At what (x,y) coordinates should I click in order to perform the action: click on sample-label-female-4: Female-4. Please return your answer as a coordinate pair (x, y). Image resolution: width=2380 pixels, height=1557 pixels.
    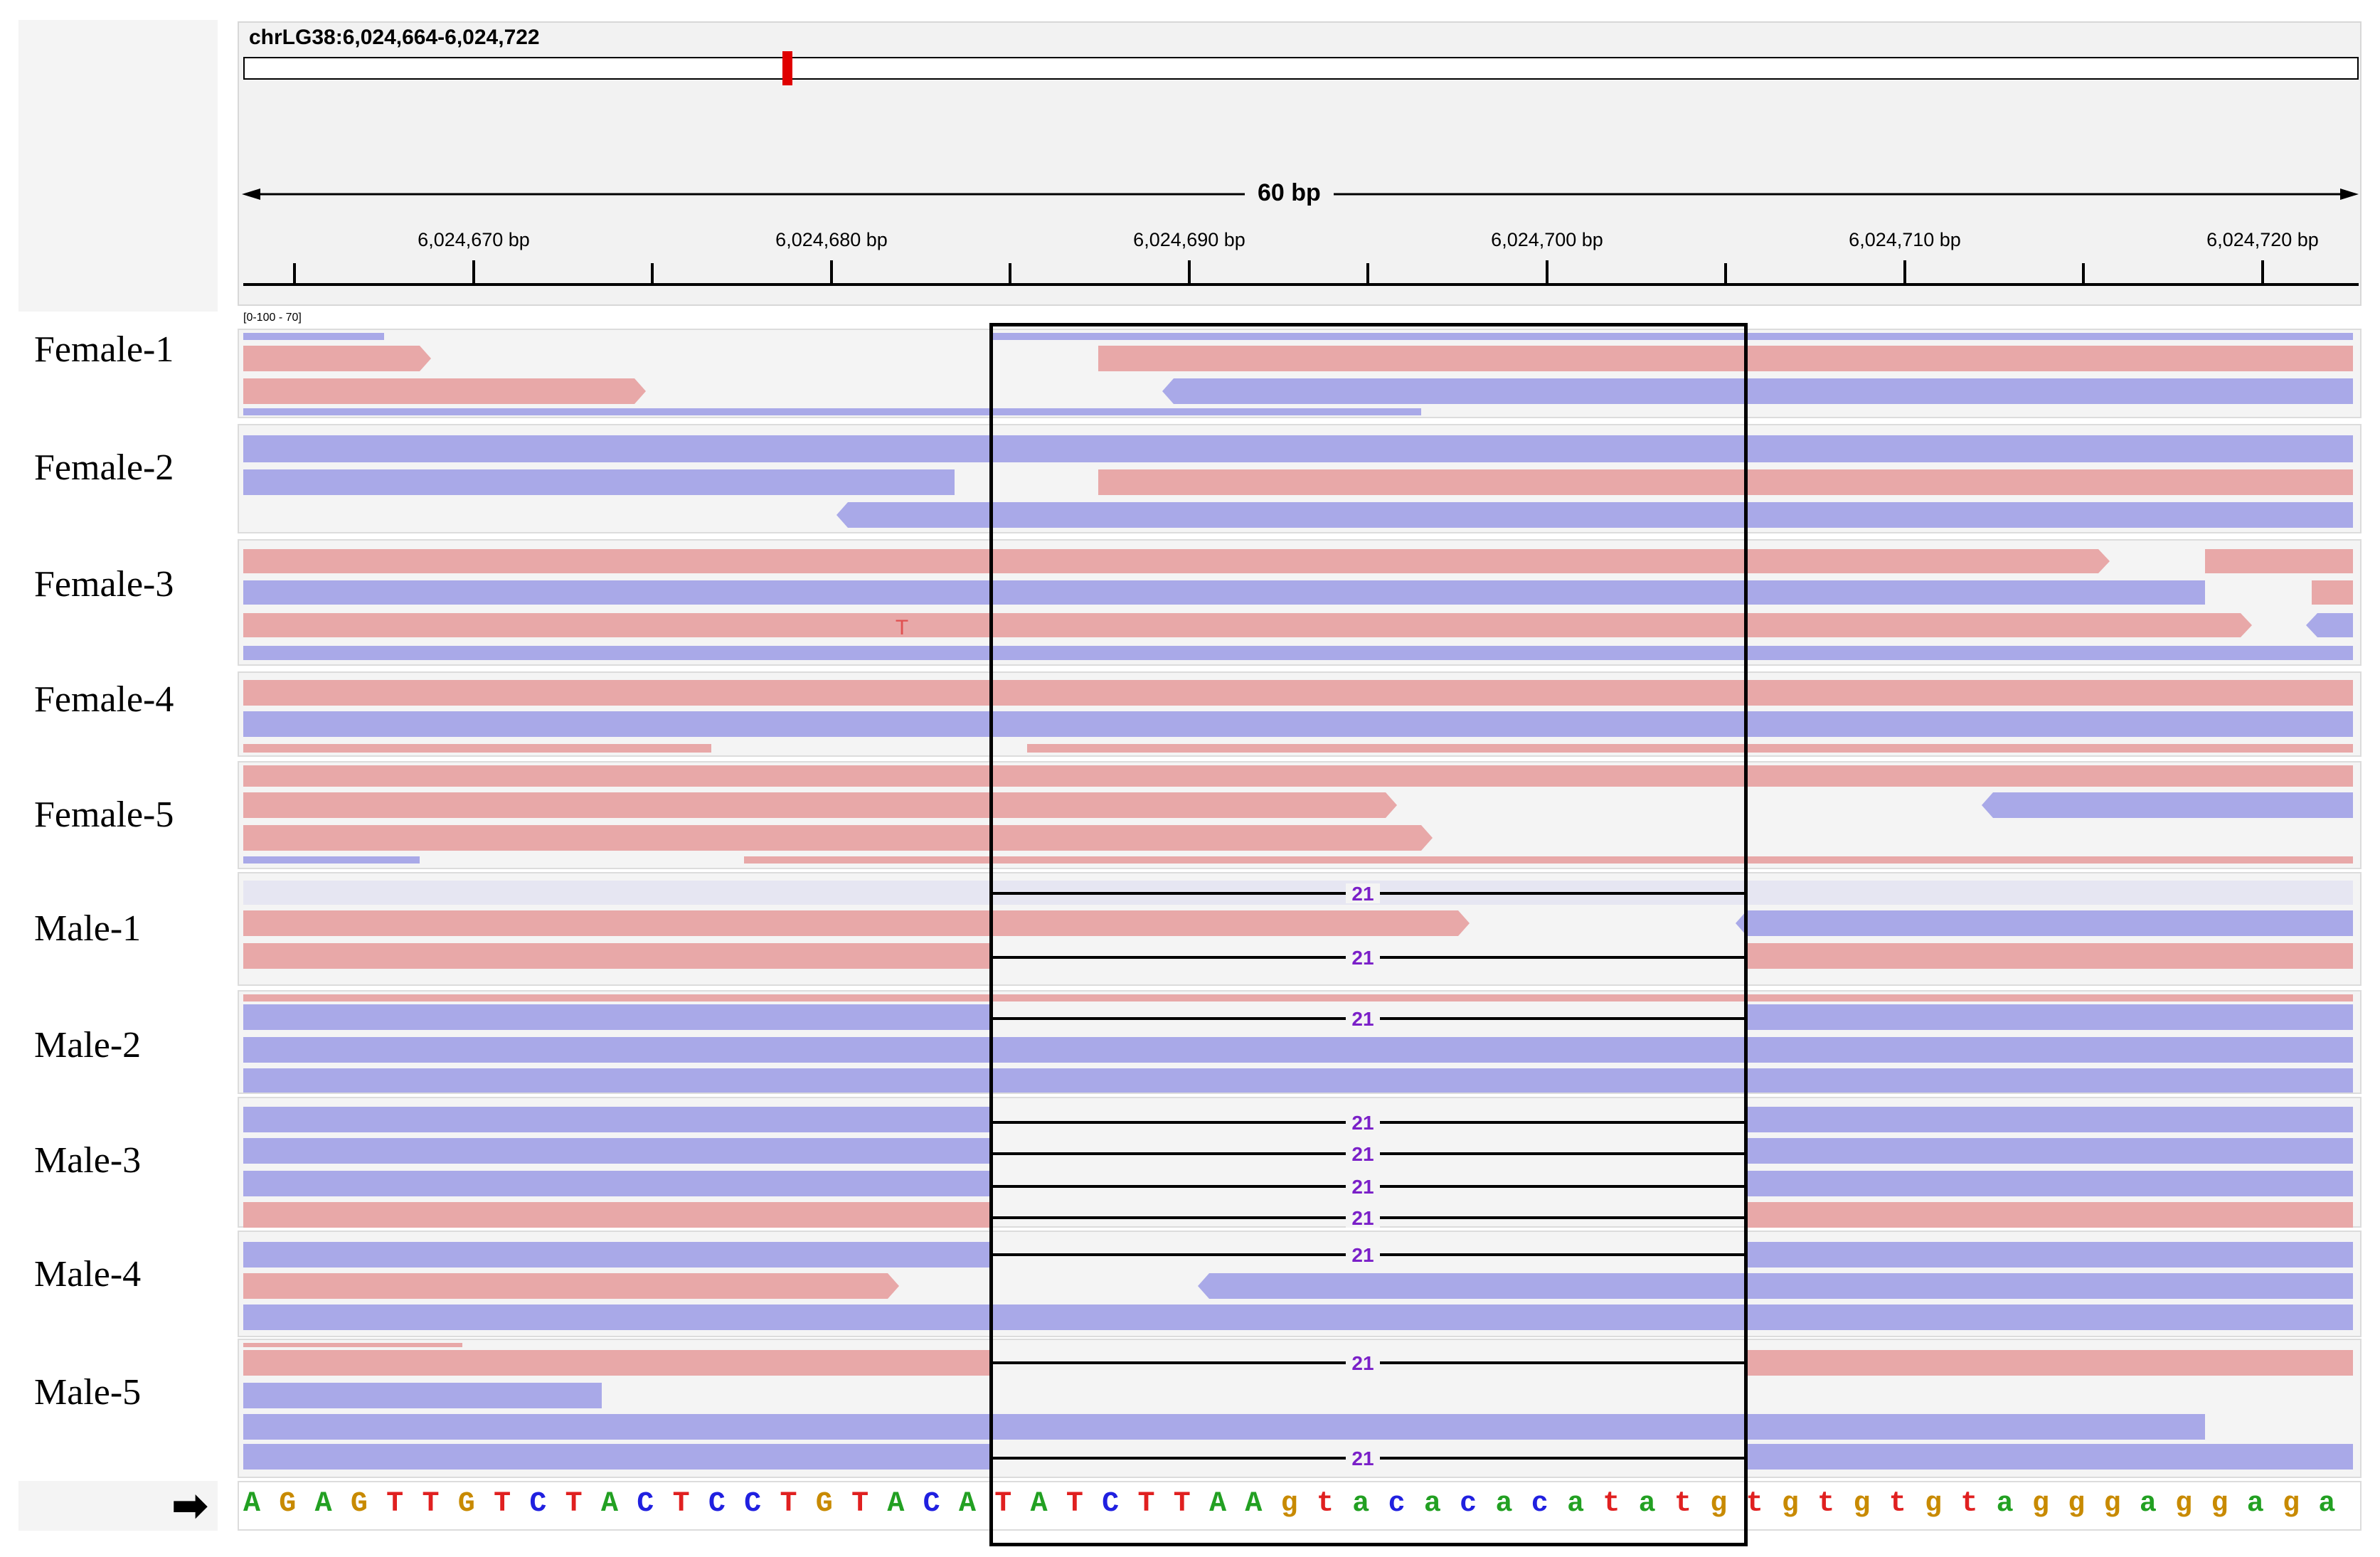
    Looking at the image, I should click on (104, 700).